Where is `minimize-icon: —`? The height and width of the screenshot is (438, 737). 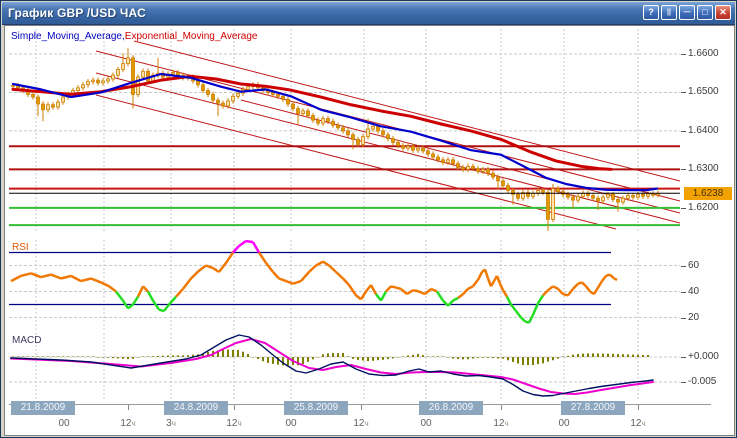 minimize-icon: — is located at coordinates (687, 12).